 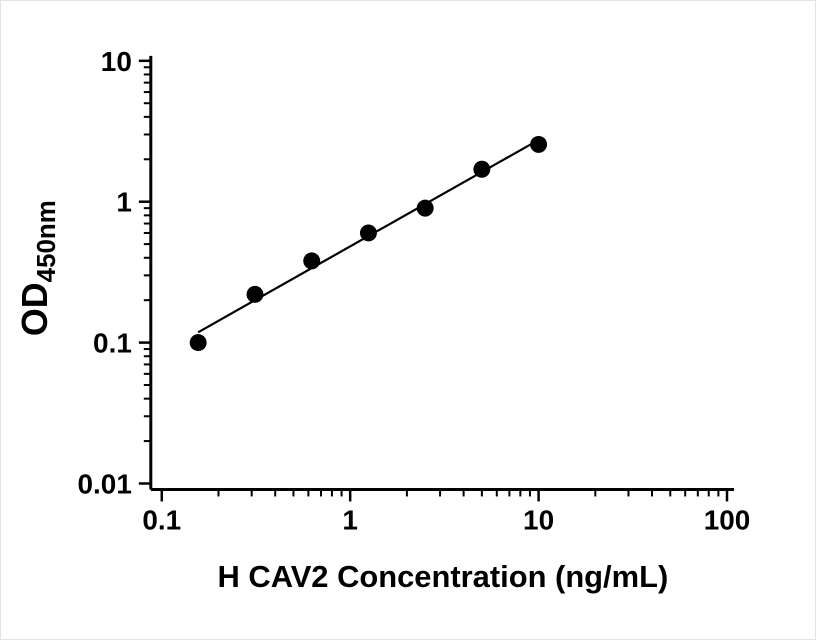 What do you see at coordinates (35, 309) in the screenshot?
I see `y-axis-title-main: OD` at bounding box center [35, 309].